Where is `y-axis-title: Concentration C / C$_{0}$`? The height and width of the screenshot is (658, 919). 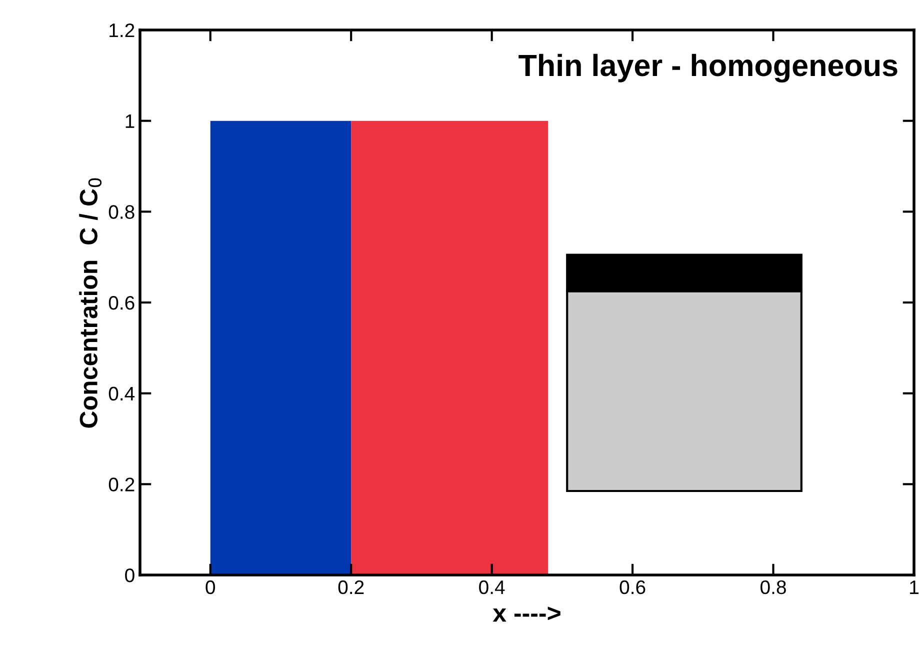 y-axis-title: Concentration C / C$_{0}$ is located at coordinates (90, 303).